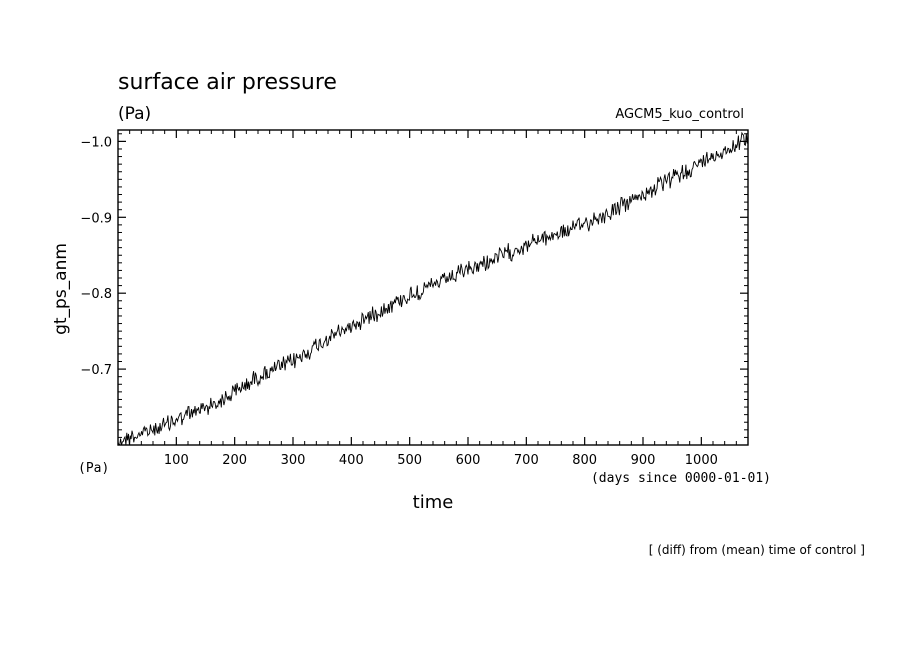  What do you see at coordinates (93, 468) in the screenshot?
I see `y-units-label: (Pa)` at bounding box center [93, 468].